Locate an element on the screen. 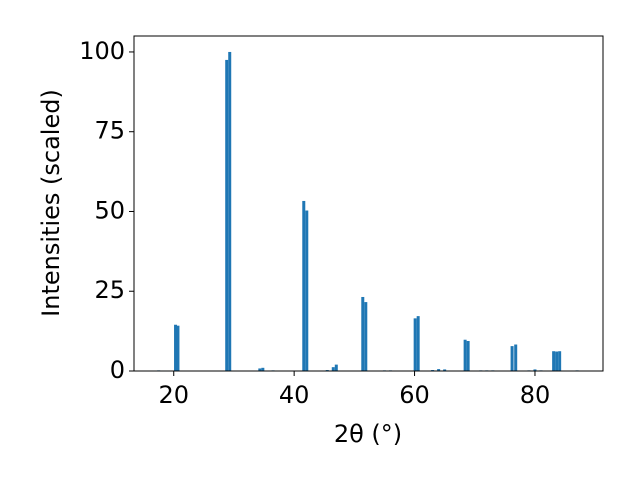  x-axis-label: 2θ (°) is located at coordinates (368, 434).